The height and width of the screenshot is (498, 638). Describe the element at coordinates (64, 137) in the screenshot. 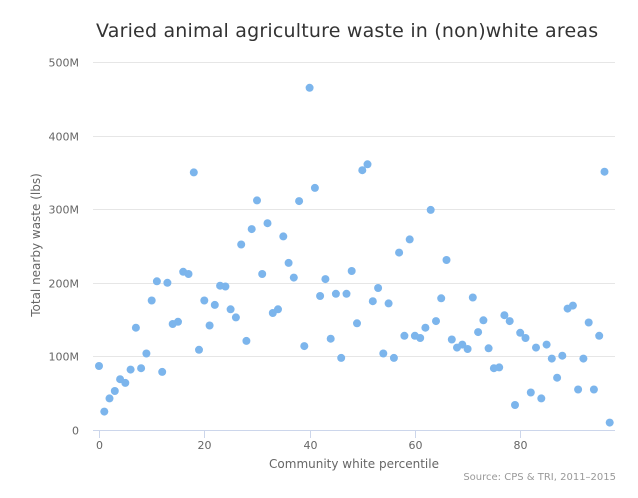

I see `y-tick-label: 400M` at that location.